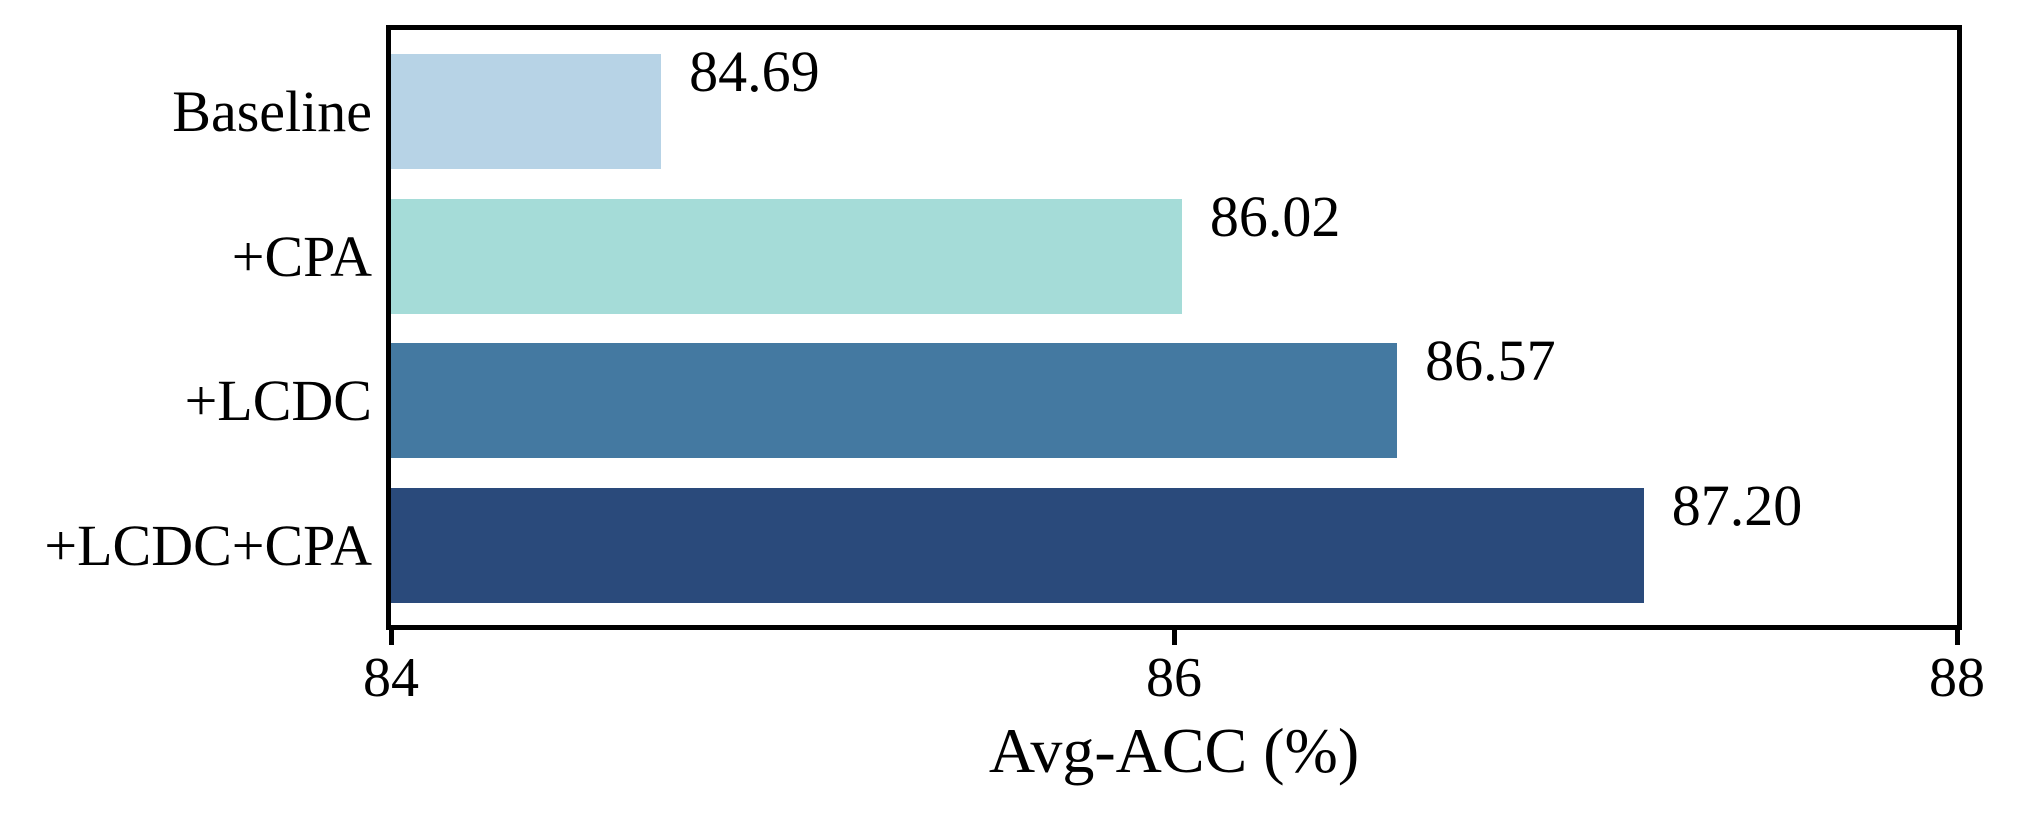 The height and width of the screenshot is (820, 2019). Describe the element at coordinates (278, 400) in the screenshot. I see `category-label: +LCDC` at that location.